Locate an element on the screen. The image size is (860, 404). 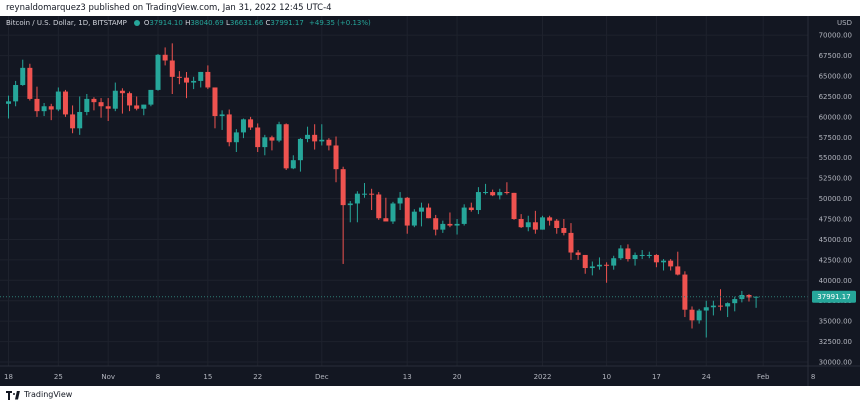
x-tick-label: 22 is located at coordinates (257, 377).